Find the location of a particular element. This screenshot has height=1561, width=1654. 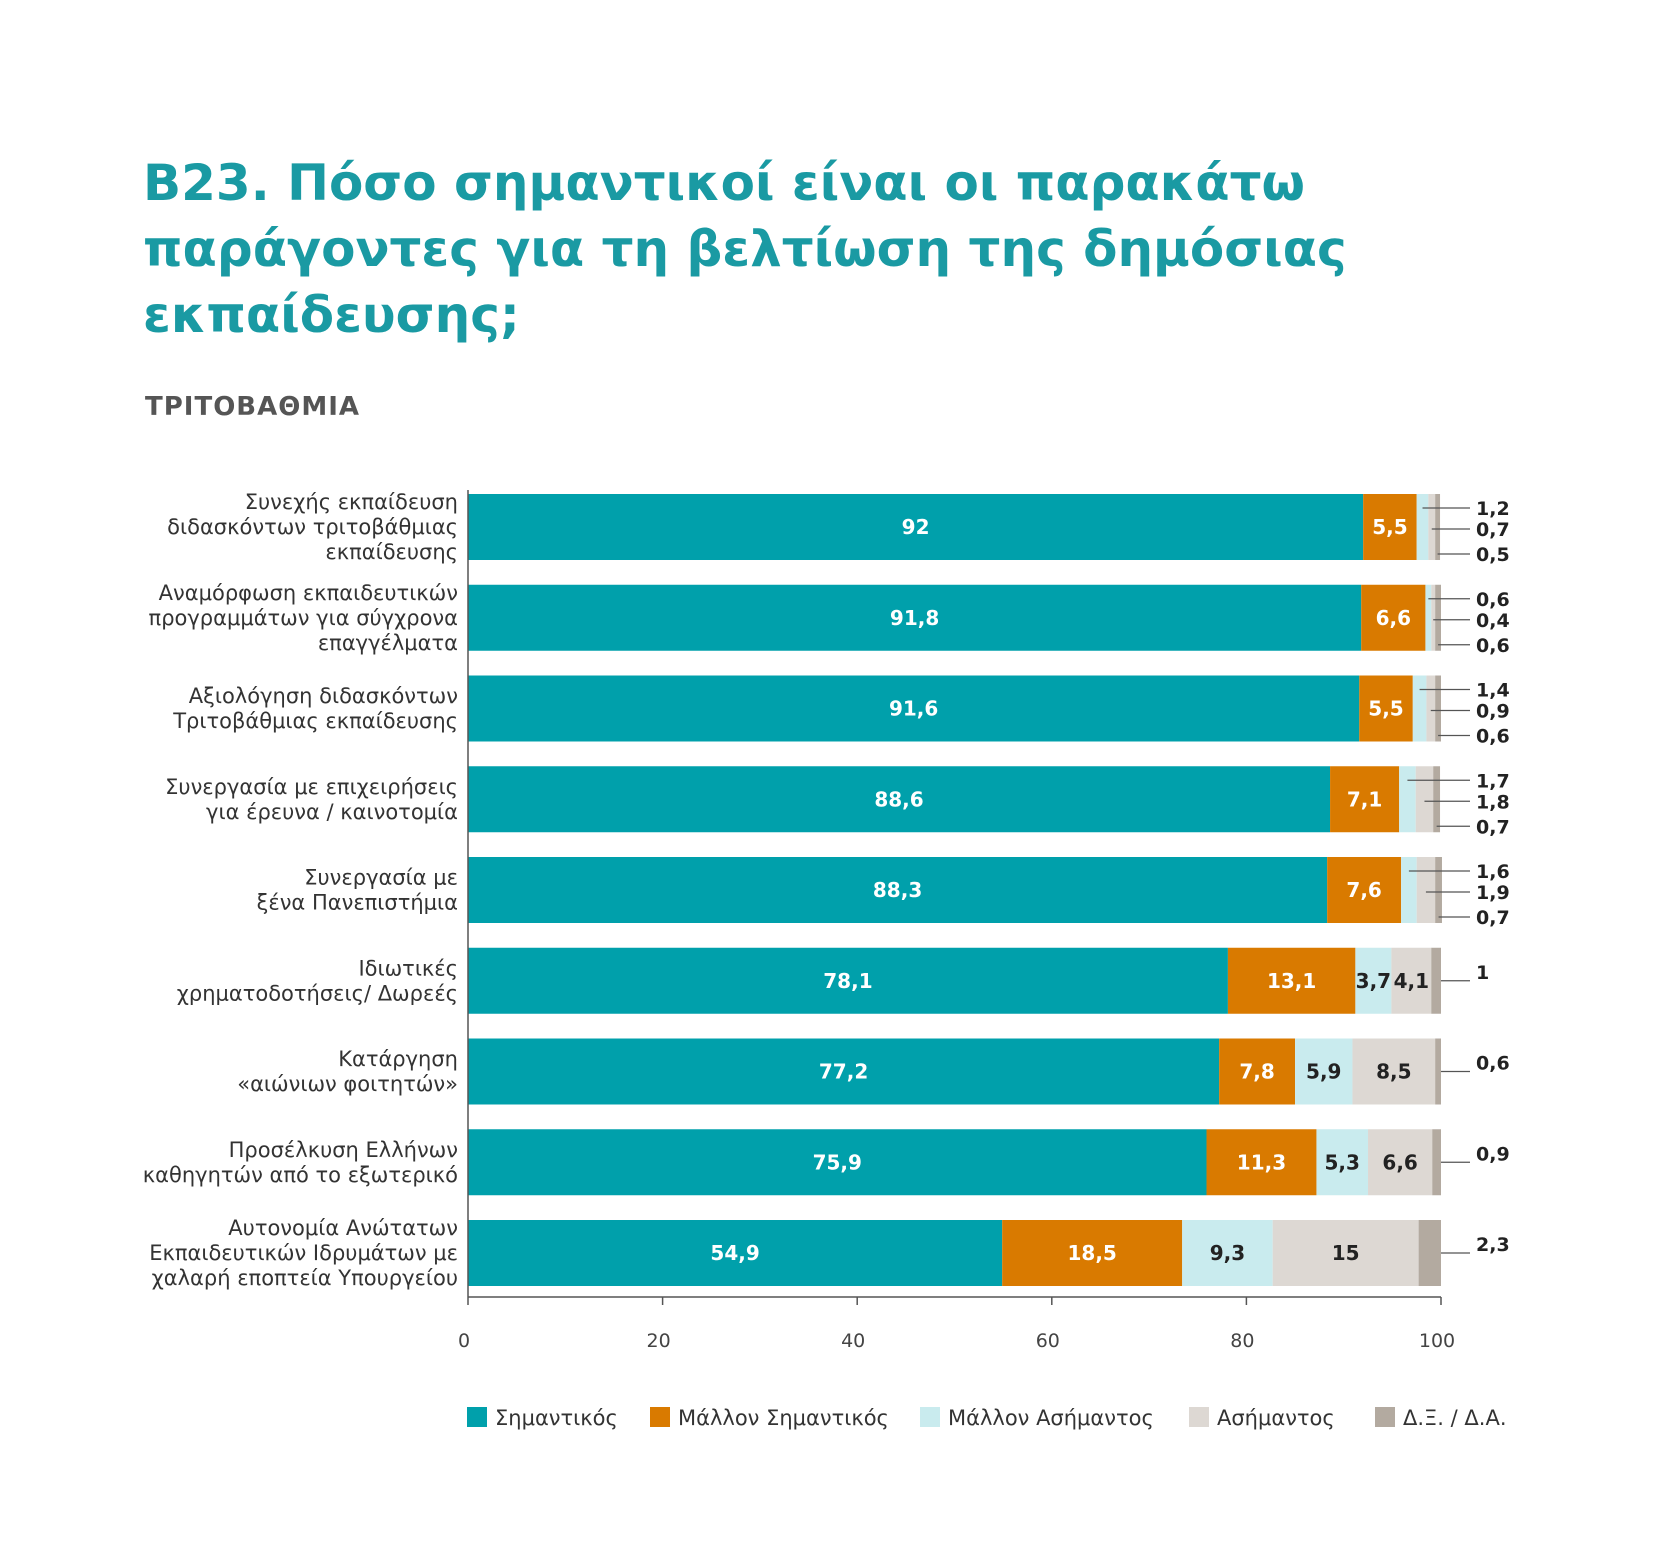

category-label: Συνεργασία με επιχειρήσεις is located at coordinates (311, 787).